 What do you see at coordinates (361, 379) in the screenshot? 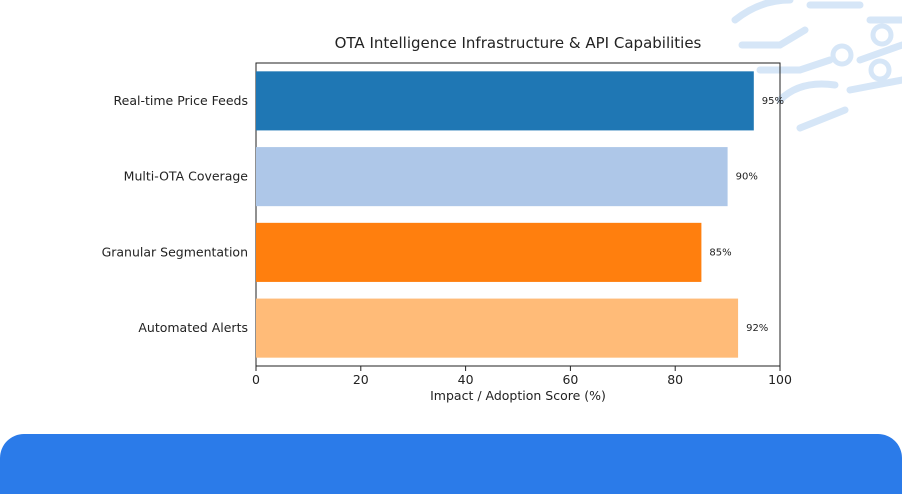
I see `x-tick-label: 20` at bounding box center [361, 379].